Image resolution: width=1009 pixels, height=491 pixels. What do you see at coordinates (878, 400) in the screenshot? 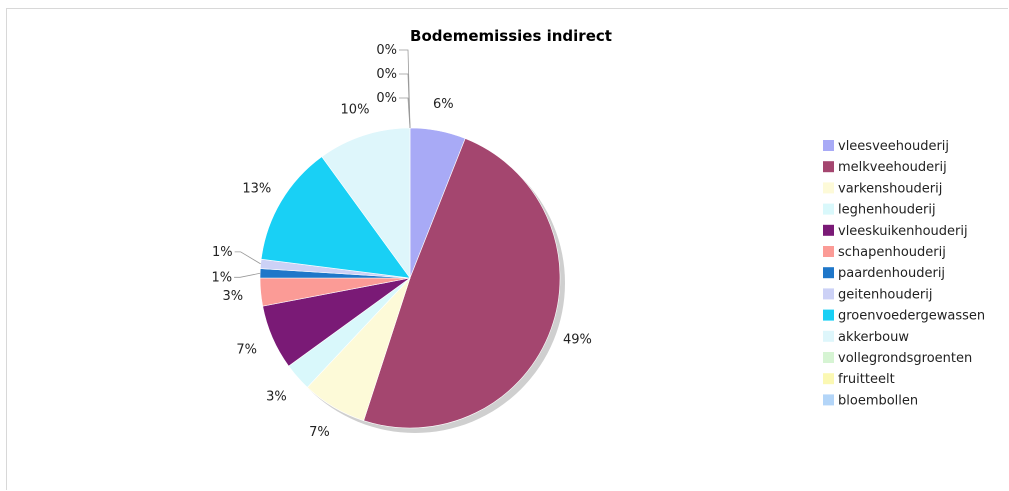
I see `legend-label-bloembollen: bloembollen` at bounding box center [878, 400].